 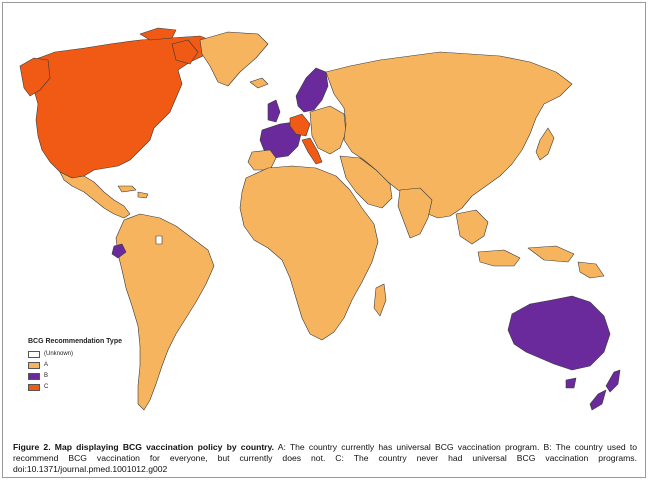 What do you see at coordinates (366, 182) in the screenshot?
I see `middle-east` at bounding box center [366, 182].